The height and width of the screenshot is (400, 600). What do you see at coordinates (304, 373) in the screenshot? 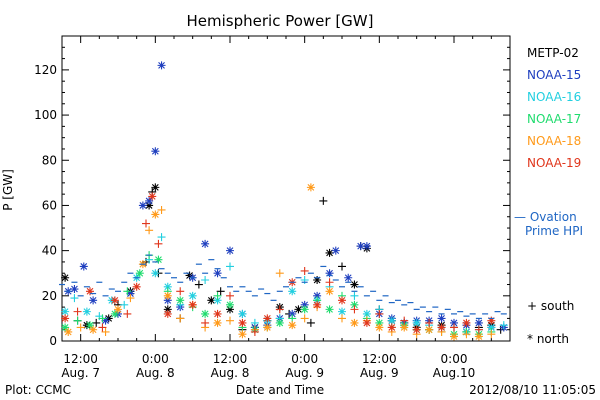
I see `x-tick-date: Aug. 9` at bounding box center [304, 373].